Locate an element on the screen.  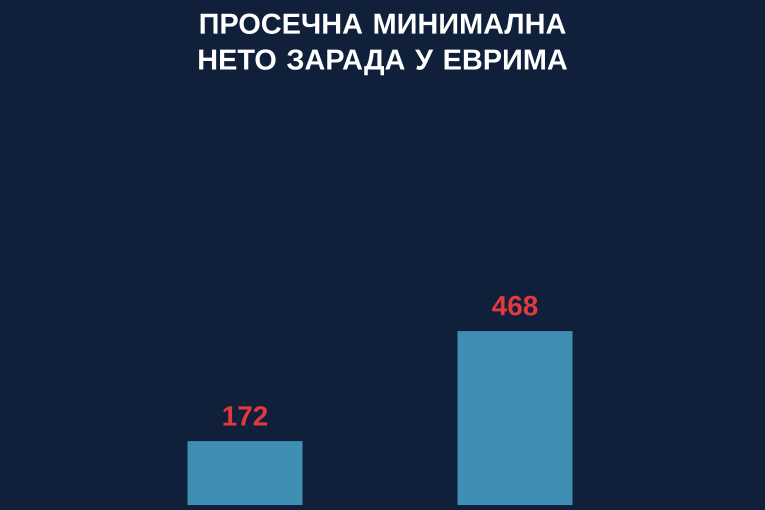
data-label: 468 is located at coordinates (515, 306).